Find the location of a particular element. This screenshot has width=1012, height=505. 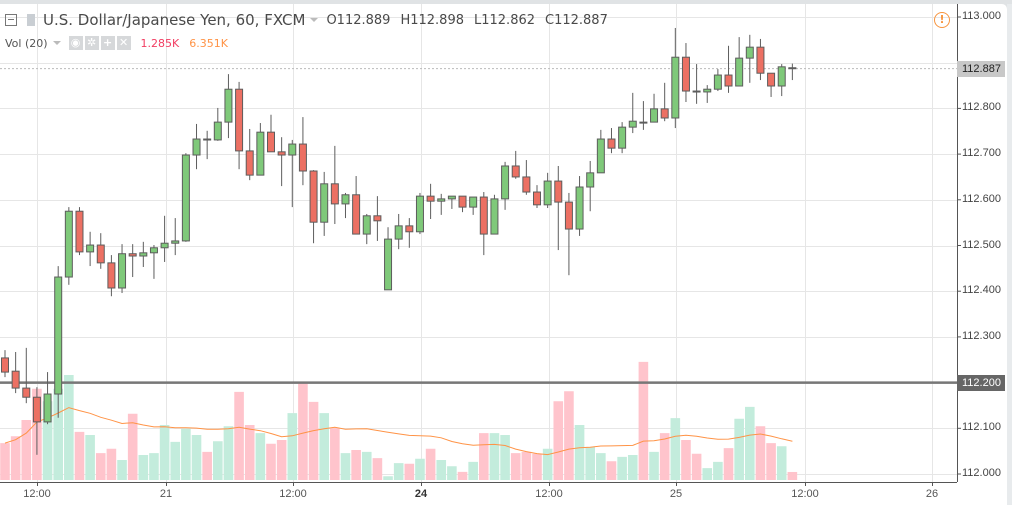

plus-icon: + is located at coordinates (107, 43).